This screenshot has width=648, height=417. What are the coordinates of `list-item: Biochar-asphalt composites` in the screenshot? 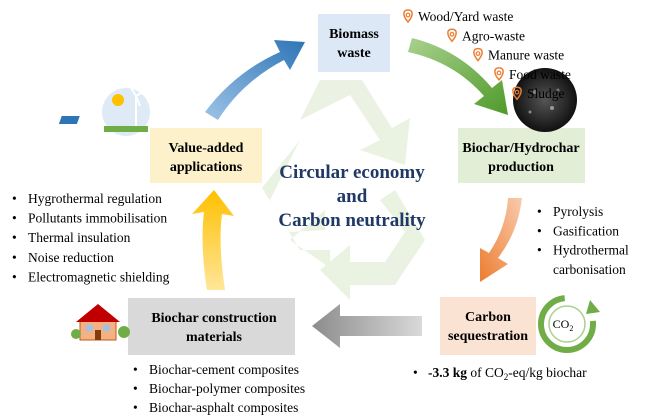 It's located at (223, 407).